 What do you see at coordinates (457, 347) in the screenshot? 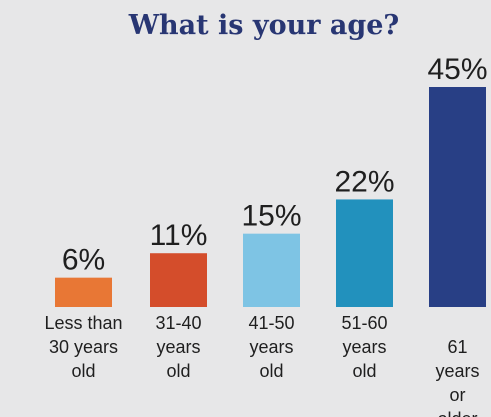
I see `category-label-line: 61` at bounding box center [457, 347].